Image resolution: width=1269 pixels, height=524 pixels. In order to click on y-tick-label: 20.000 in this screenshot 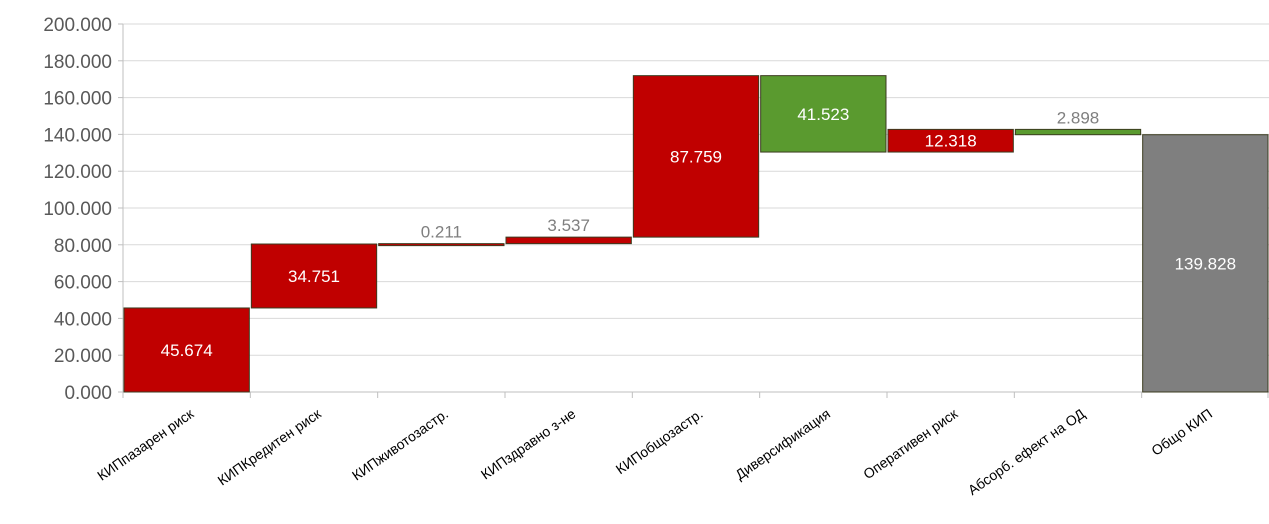, I will do `click(83, 356)`.